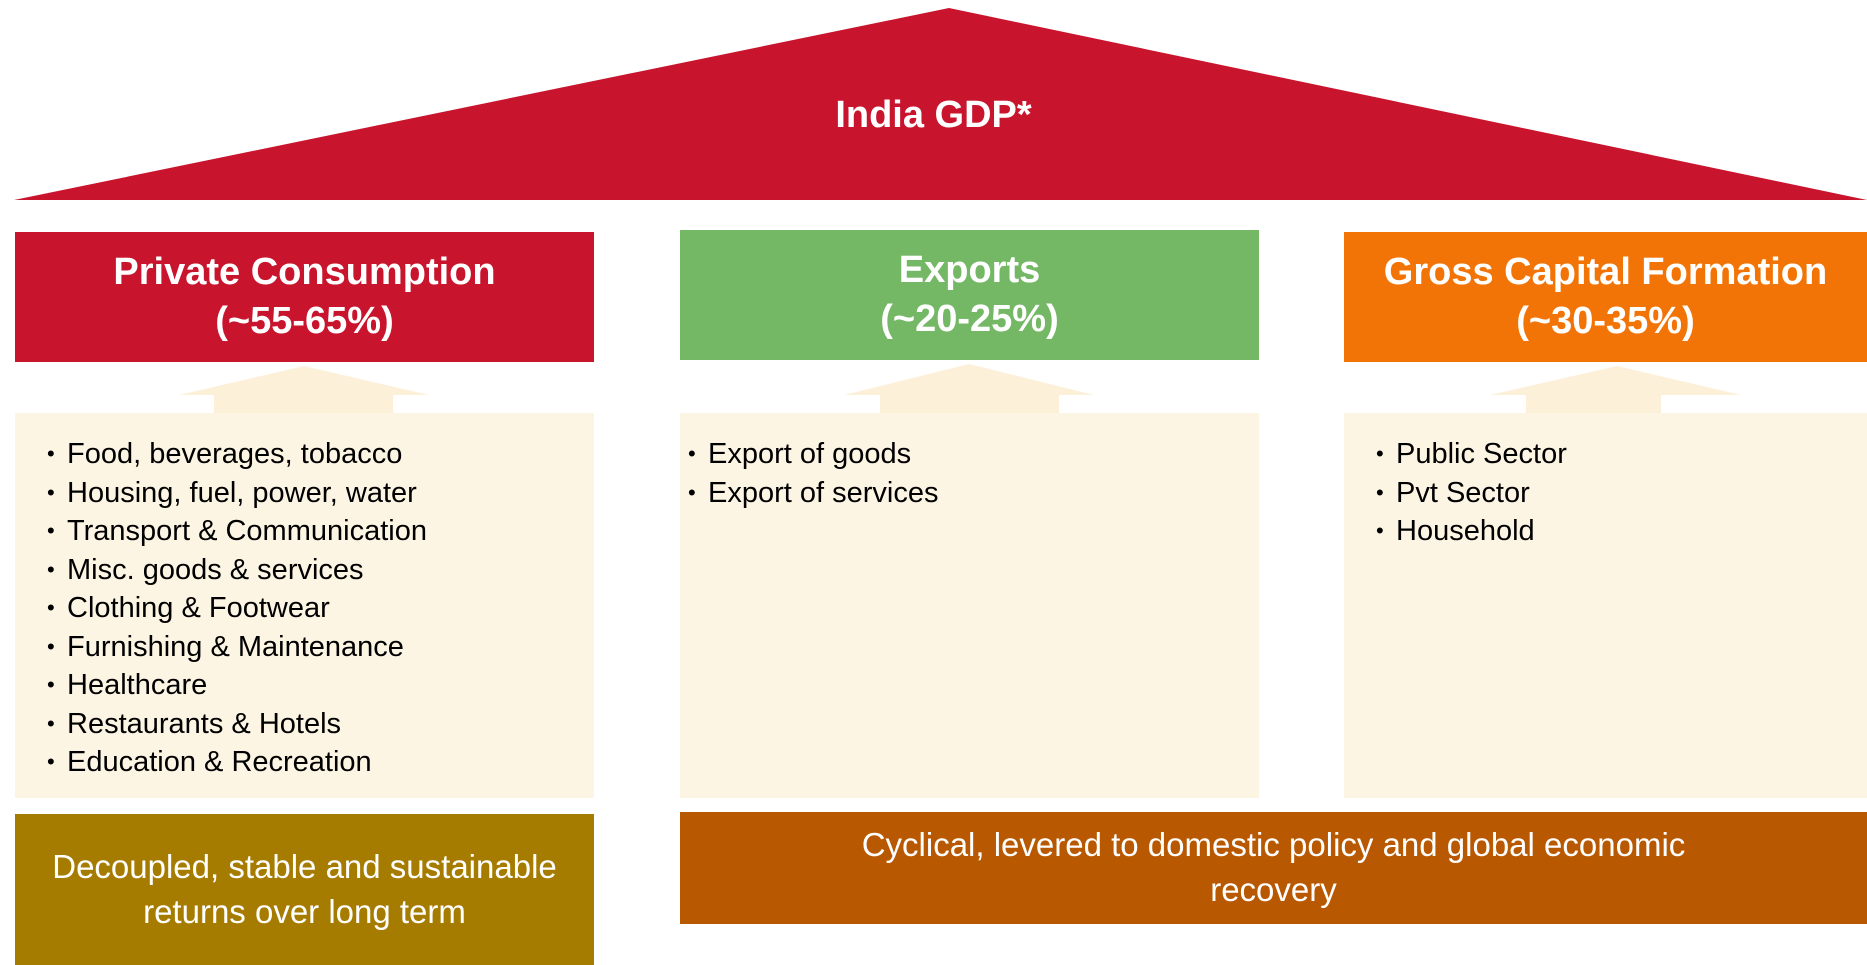 The height and width of the screenshot is (965, 1867). I want to click on column-header: Private Consumption (~55-65%), so click(304, 297).